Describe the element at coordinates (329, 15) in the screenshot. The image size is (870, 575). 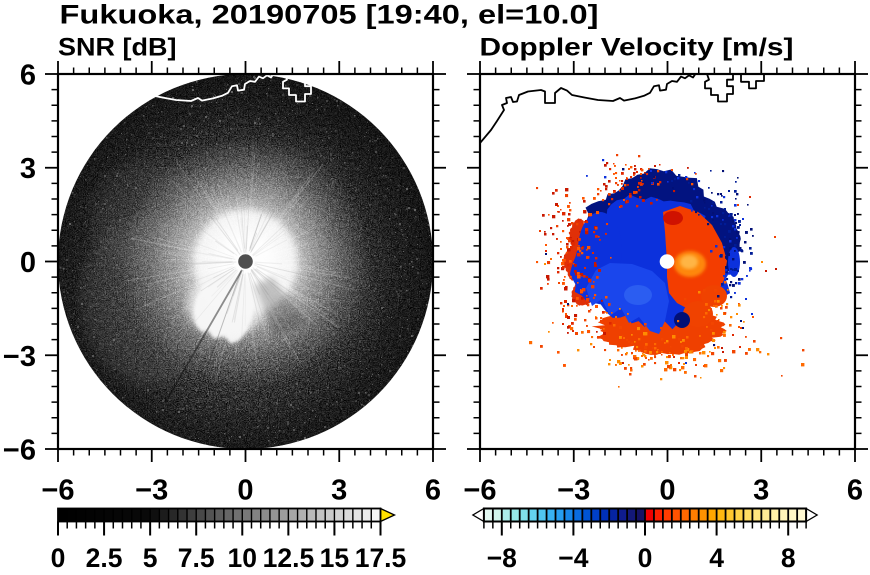
I see `svg-text:Fukuoka, 20190705 [19:40, el=1: Fukuoka, 20190705 [19:40, el=10.0]` at that location.